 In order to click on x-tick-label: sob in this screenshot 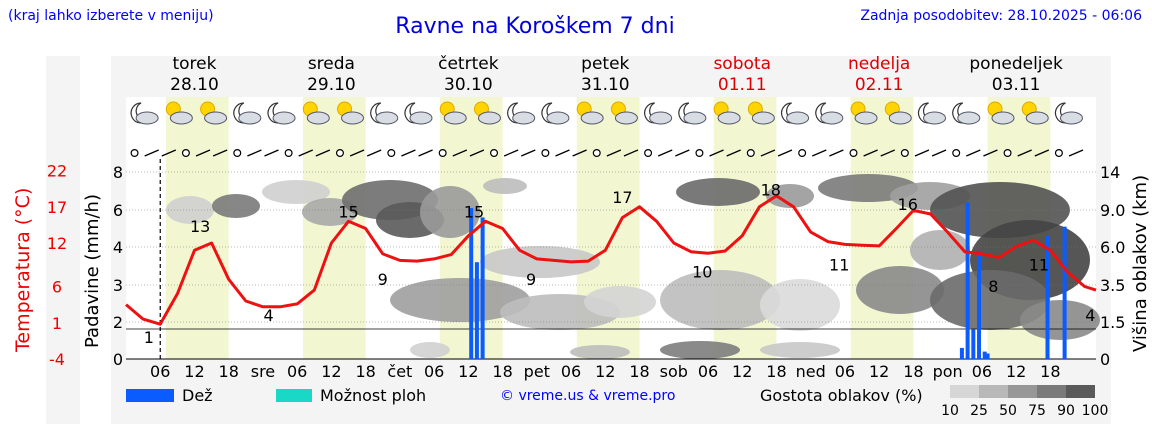, I will do `click(674, 371)`.